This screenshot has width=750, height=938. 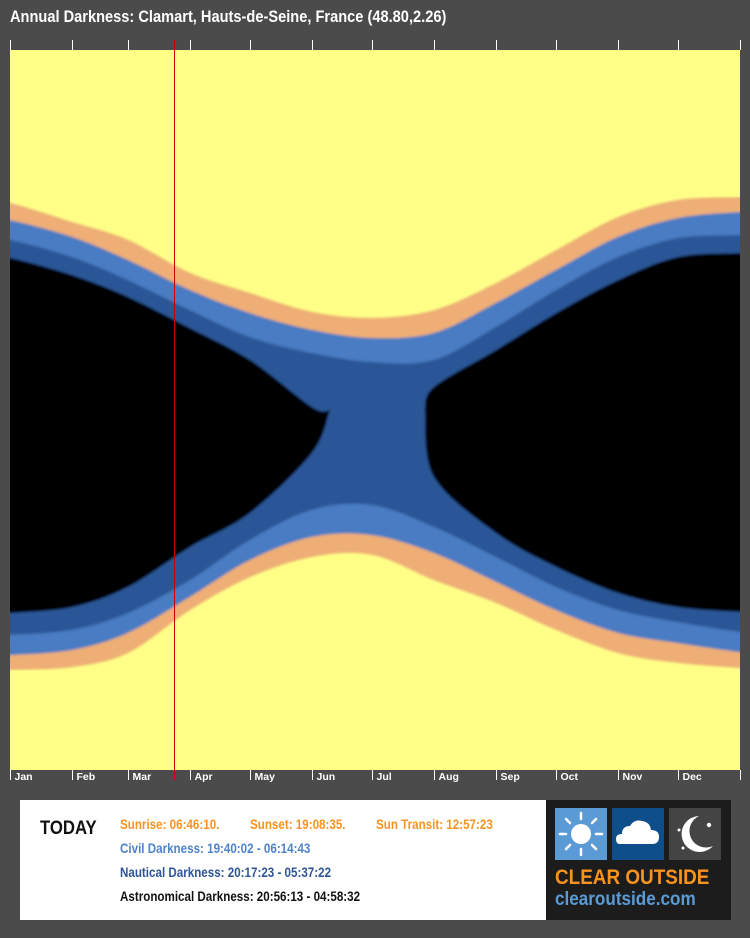 I want to click on month-label: Jun, so click(x=326, y=777).